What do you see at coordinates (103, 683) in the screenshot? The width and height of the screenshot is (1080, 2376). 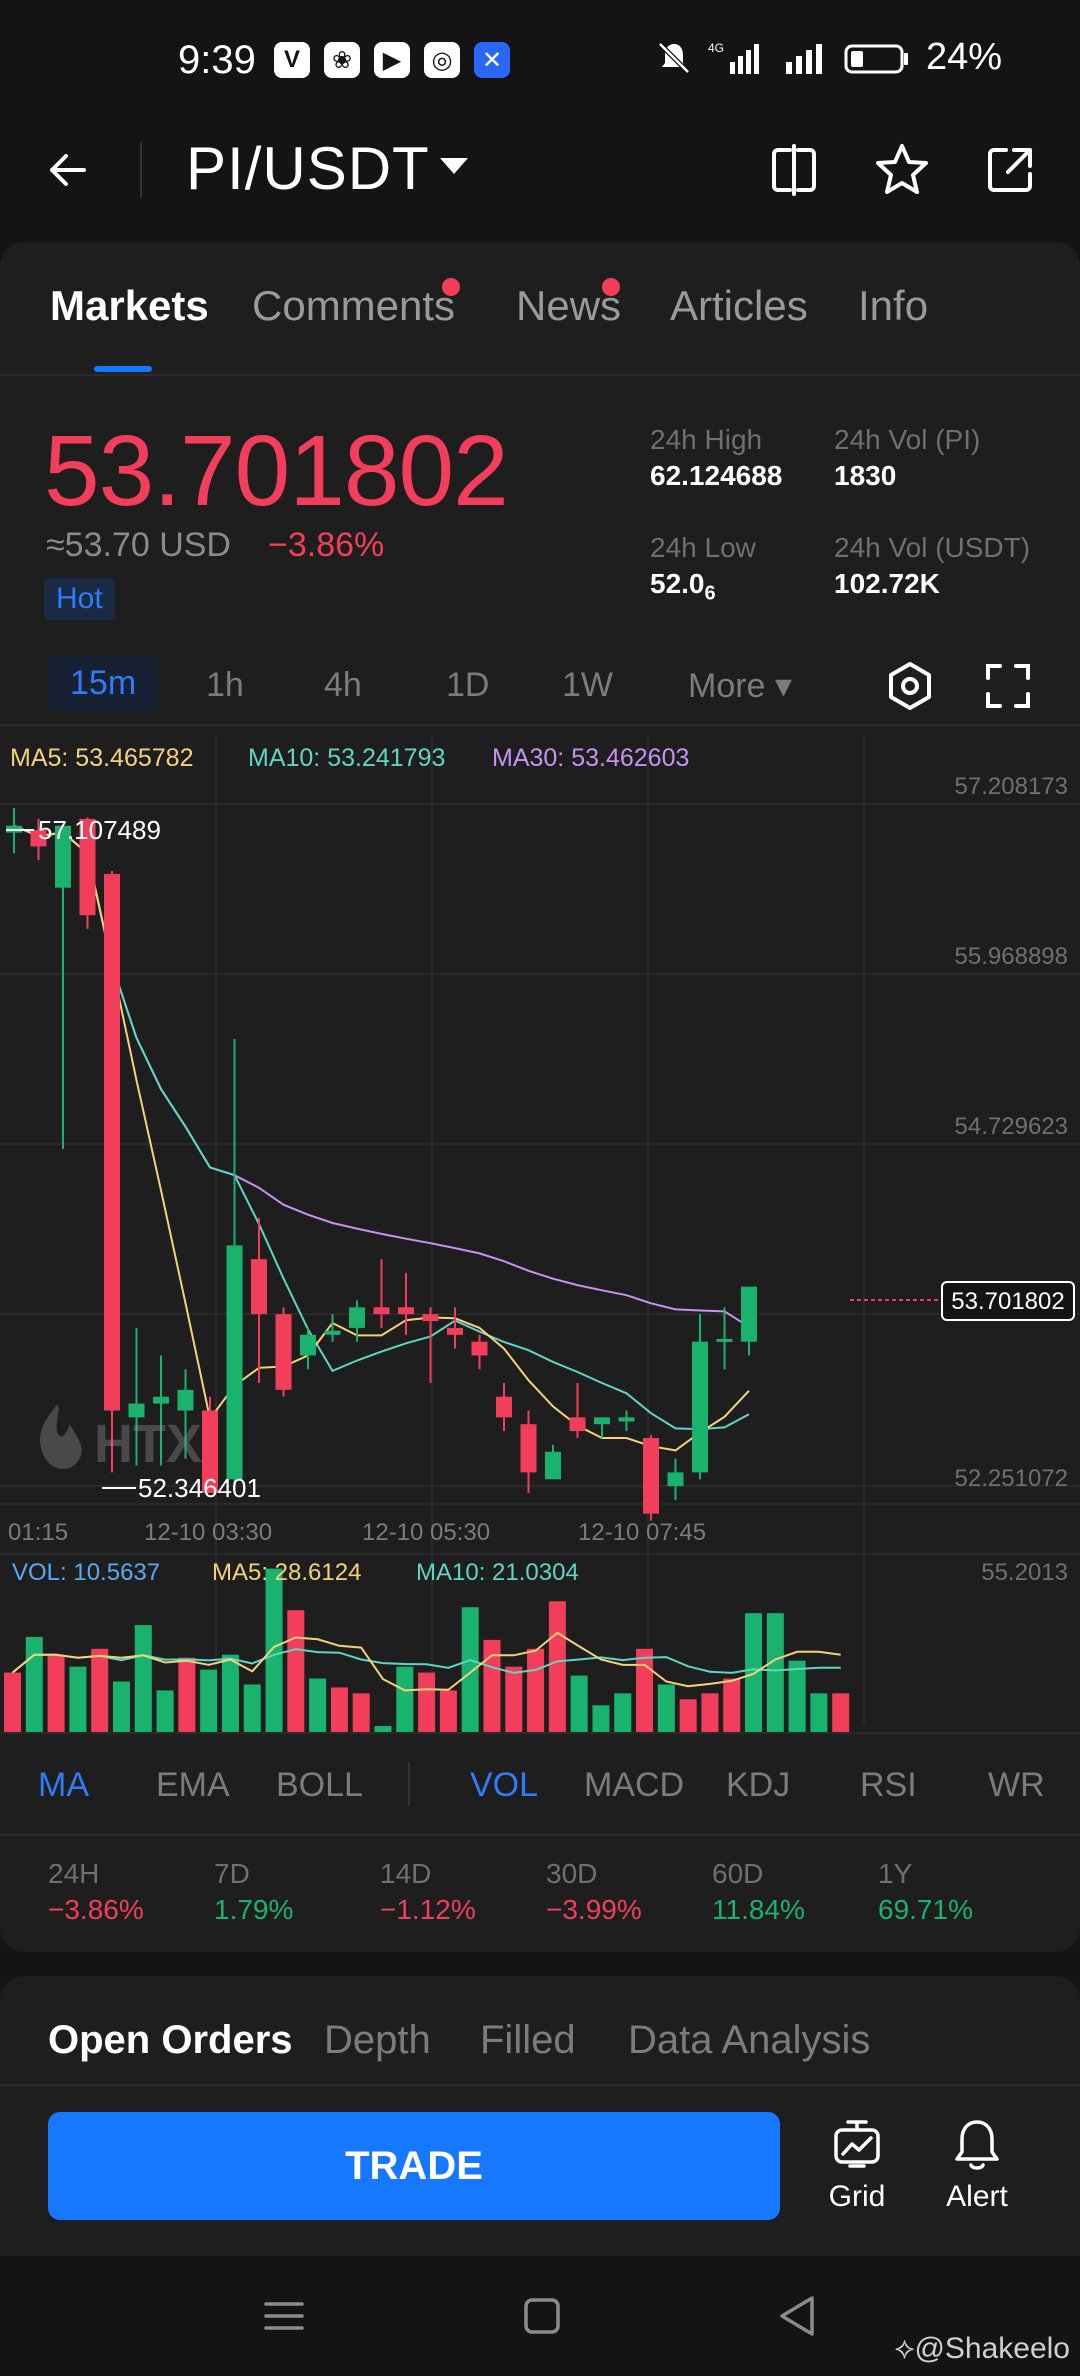 I see `interval-15m: 15m` at bounding box center [103, 683].